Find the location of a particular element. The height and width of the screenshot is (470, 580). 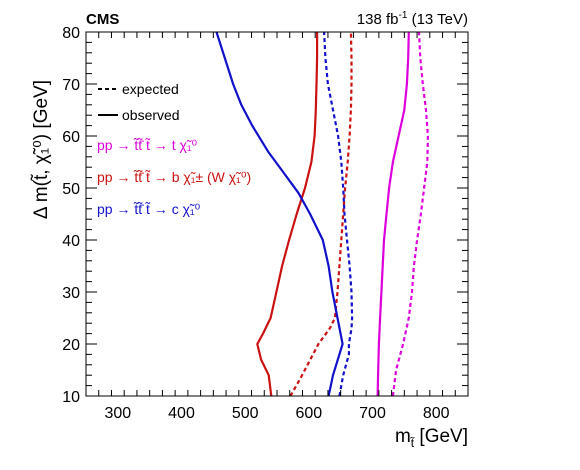

x-tick-label: 700 is located at coordinates (372, 413).